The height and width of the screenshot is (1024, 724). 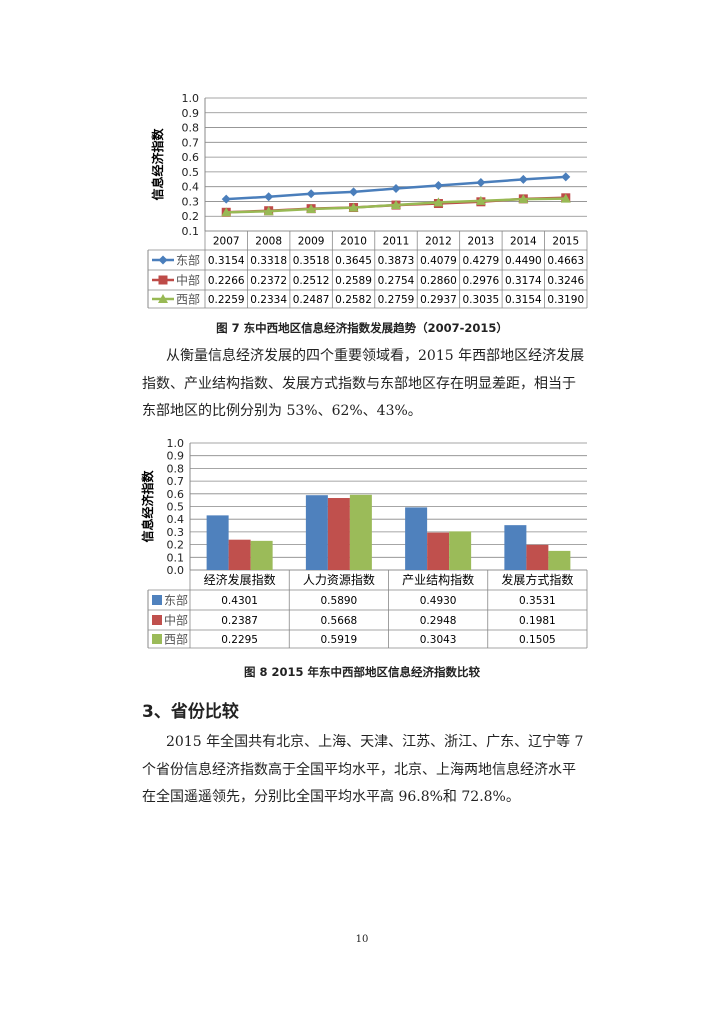 What do you see at coordinates (438, 242) in the screenshot?
I see `x-category-label: 2012` at bounding box center [438, 242].